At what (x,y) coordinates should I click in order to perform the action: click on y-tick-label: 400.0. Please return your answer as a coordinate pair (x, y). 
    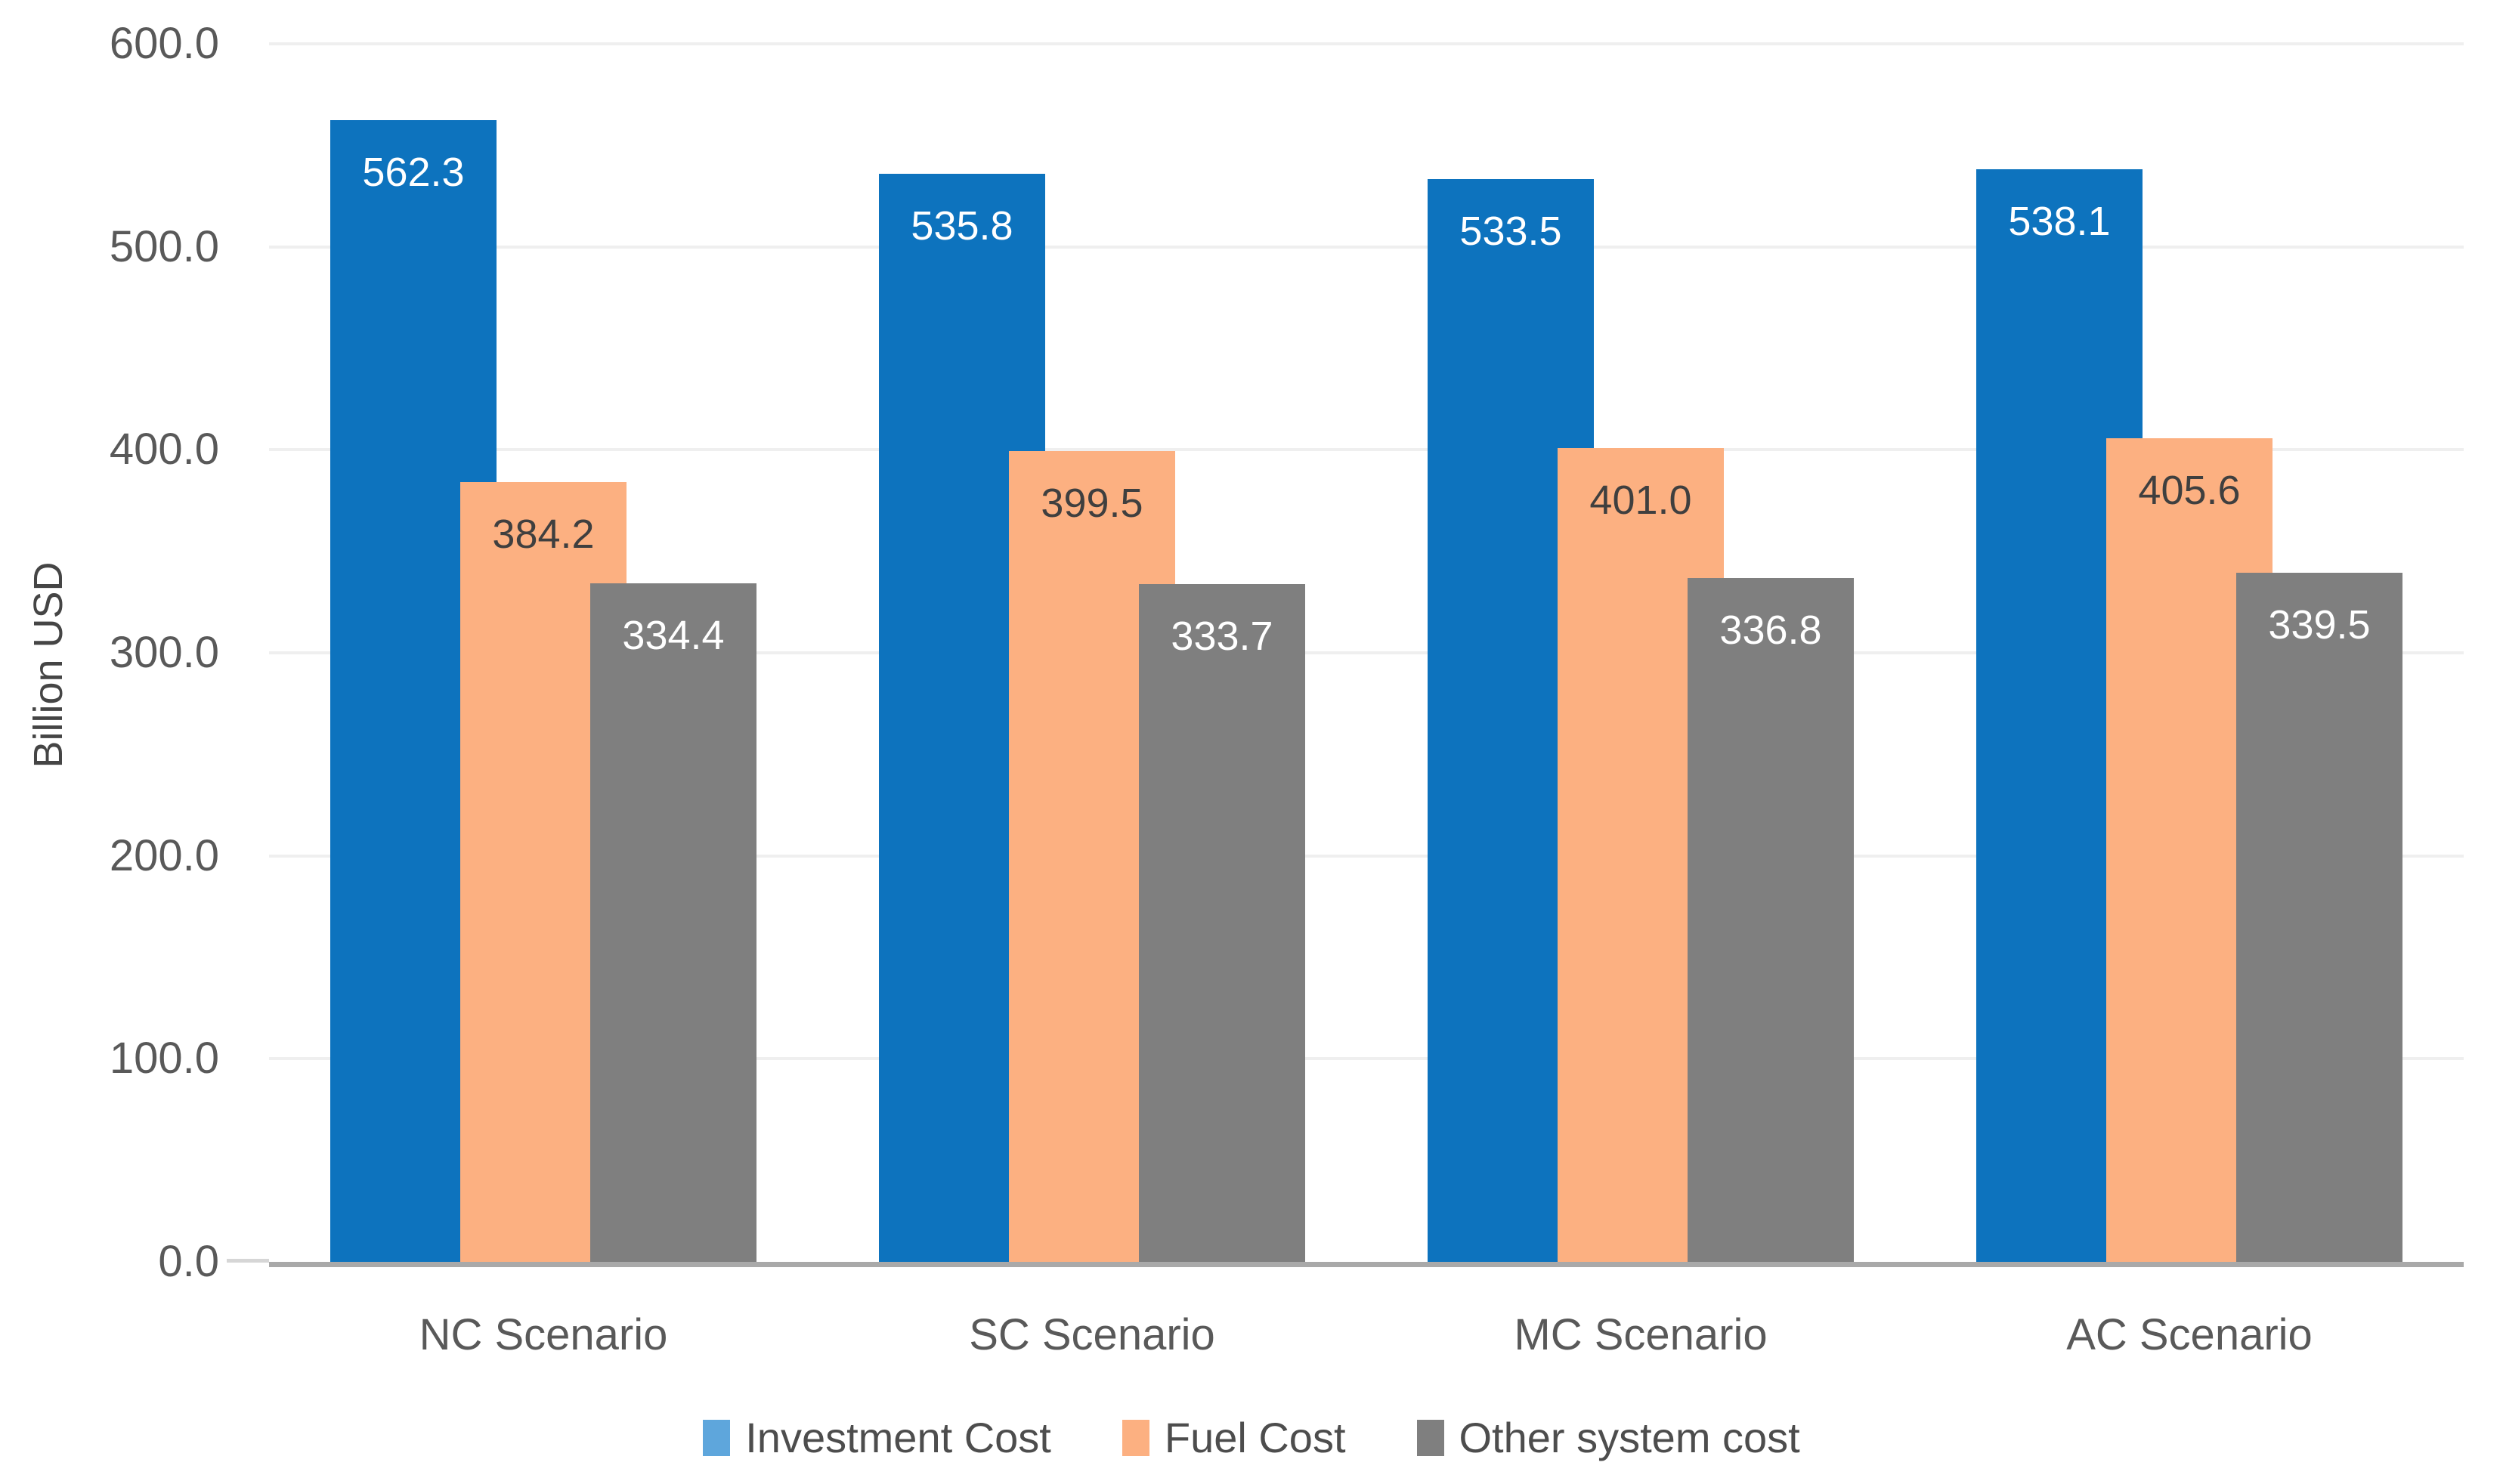
    Looking at the image, I should click on (164, 450).